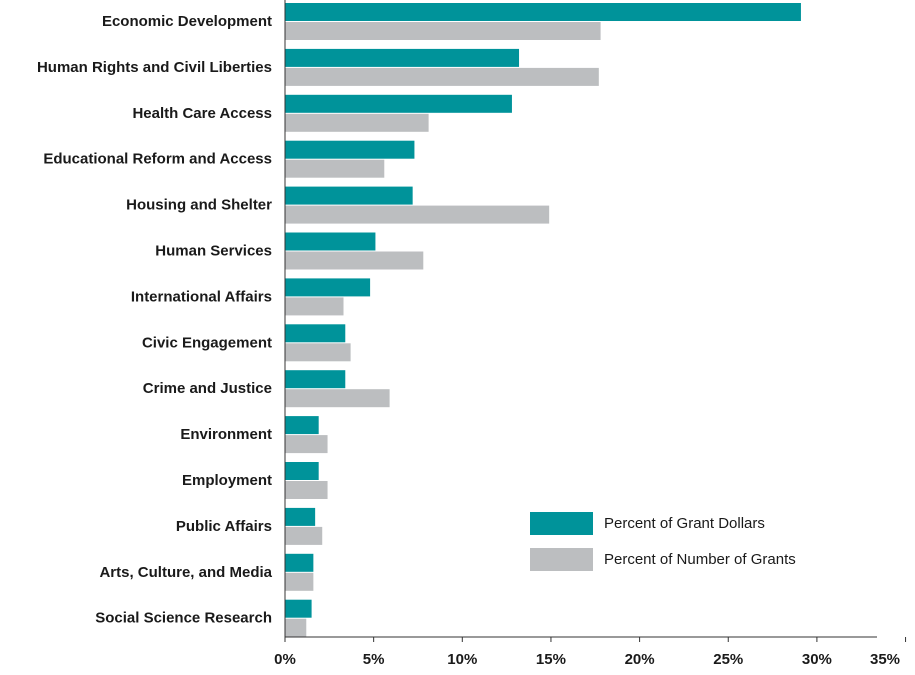  Describe the element at coordinates (187, 21) in the screenshot. I see `category-label: Economic Development` at that location.